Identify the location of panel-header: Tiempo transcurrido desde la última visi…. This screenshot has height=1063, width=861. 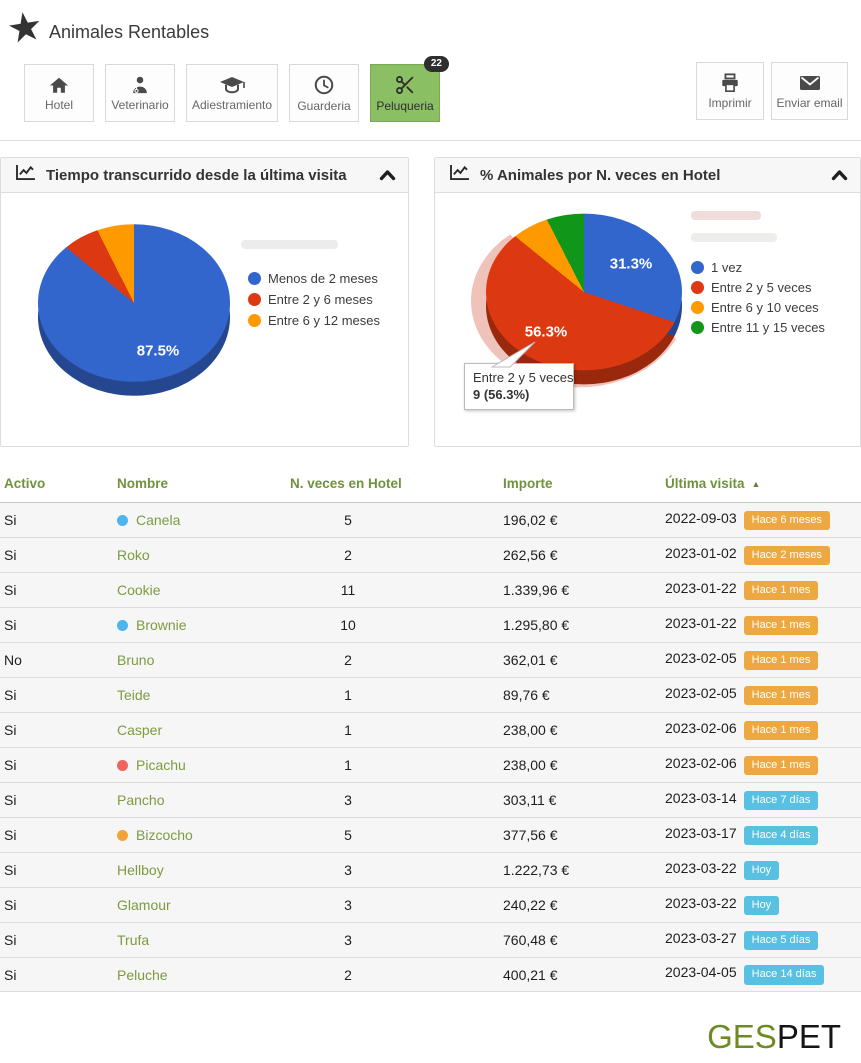
(204, 175).